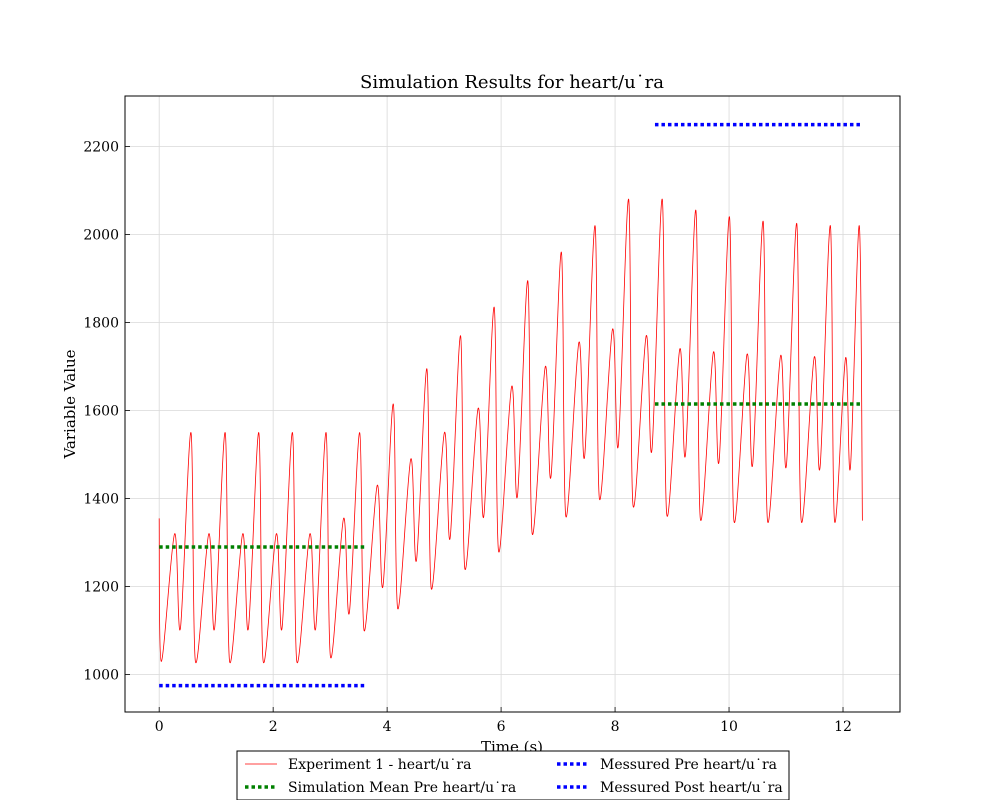 The height and width of the screenshot is (800, 1000). Describe the element at coordinates (843, 727) in the screenshot. I see `x-tick-label: 12` at that location.